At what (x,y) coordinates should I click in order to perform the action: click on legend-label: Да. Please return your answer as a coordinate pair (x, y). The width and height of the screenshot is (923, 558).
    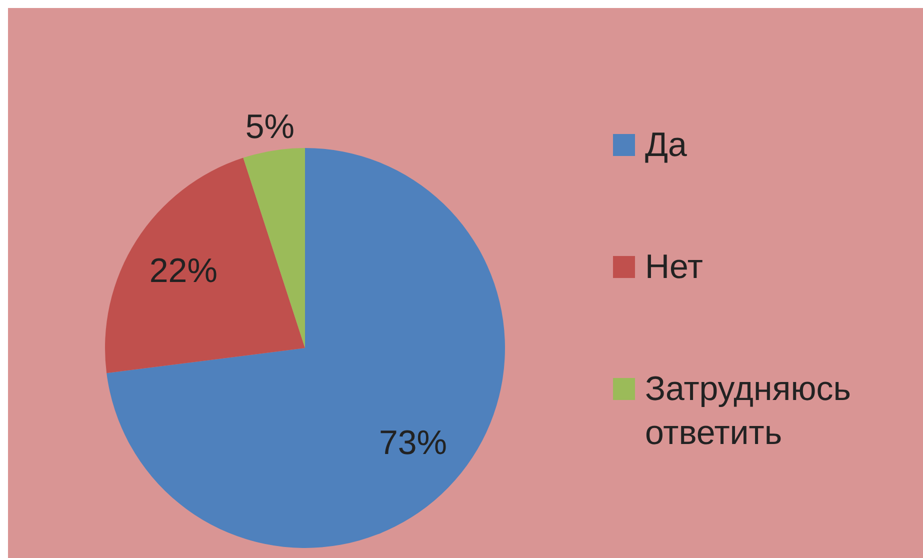
    Looking at the image, I should click on (666, 145).